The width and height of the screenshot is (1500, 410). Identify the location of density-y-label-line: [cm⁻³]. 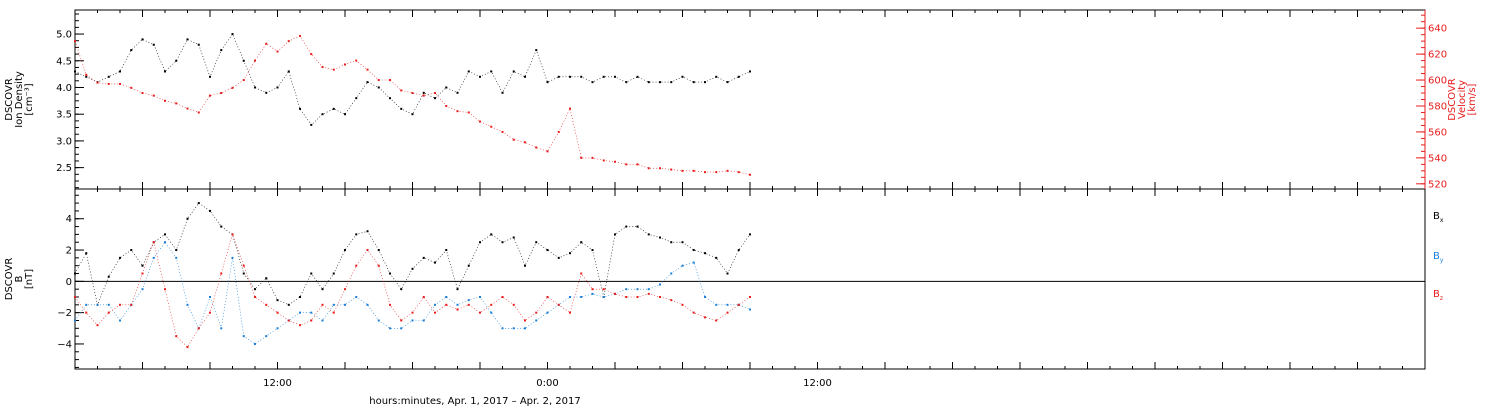
(29, 99).